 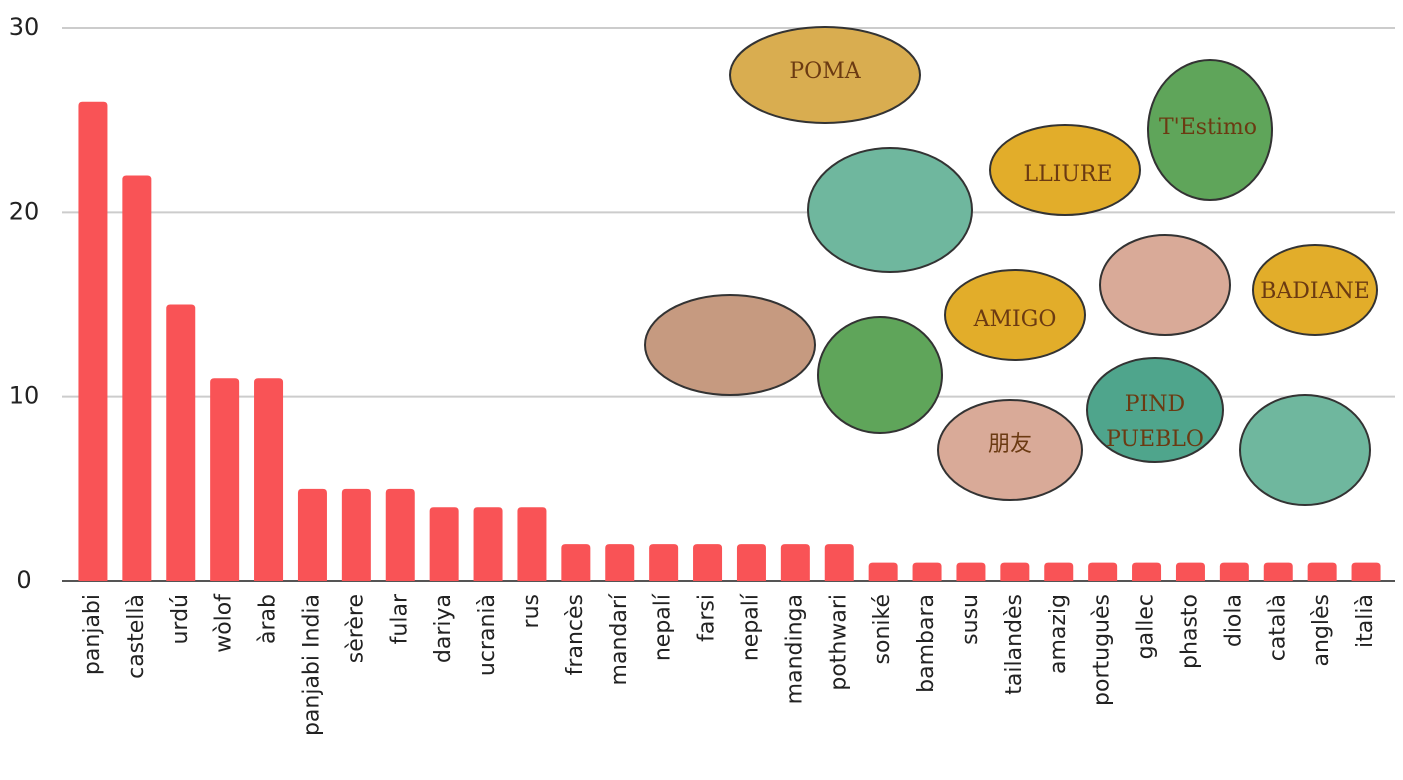 I want to click on annotation: POMA, so click(x=825, y=71).